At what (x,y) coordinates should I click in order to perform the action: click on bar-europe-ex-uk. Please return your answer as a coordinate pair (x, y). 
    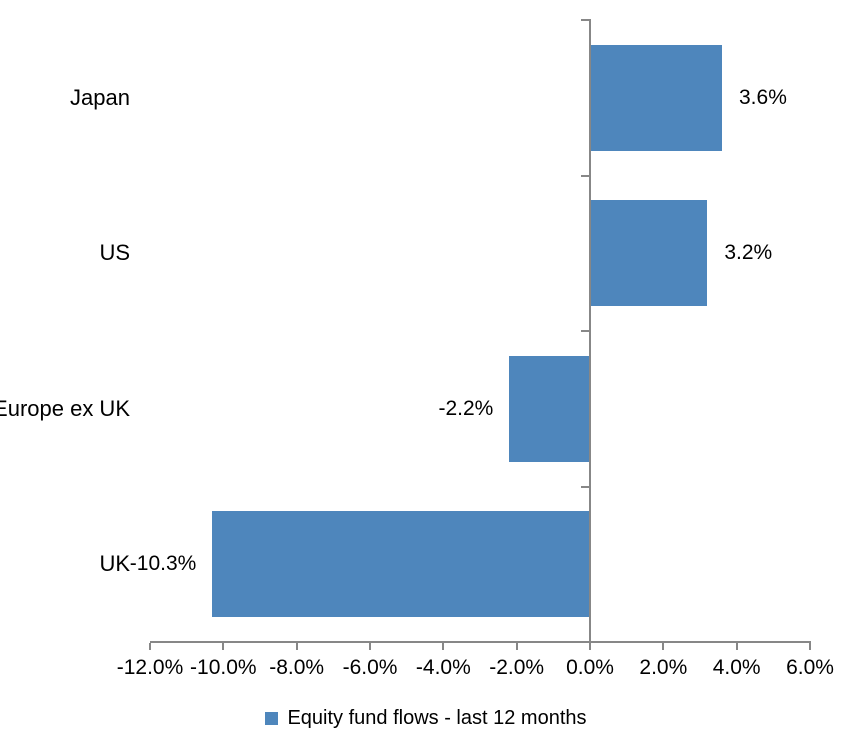
    Looking at the image, I should click on (549, 408).